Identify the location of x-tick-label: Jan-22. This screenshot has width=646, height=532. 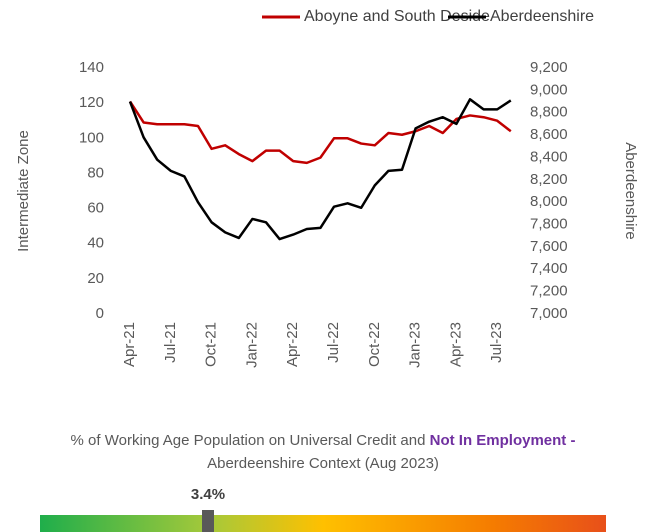
(251, 345).